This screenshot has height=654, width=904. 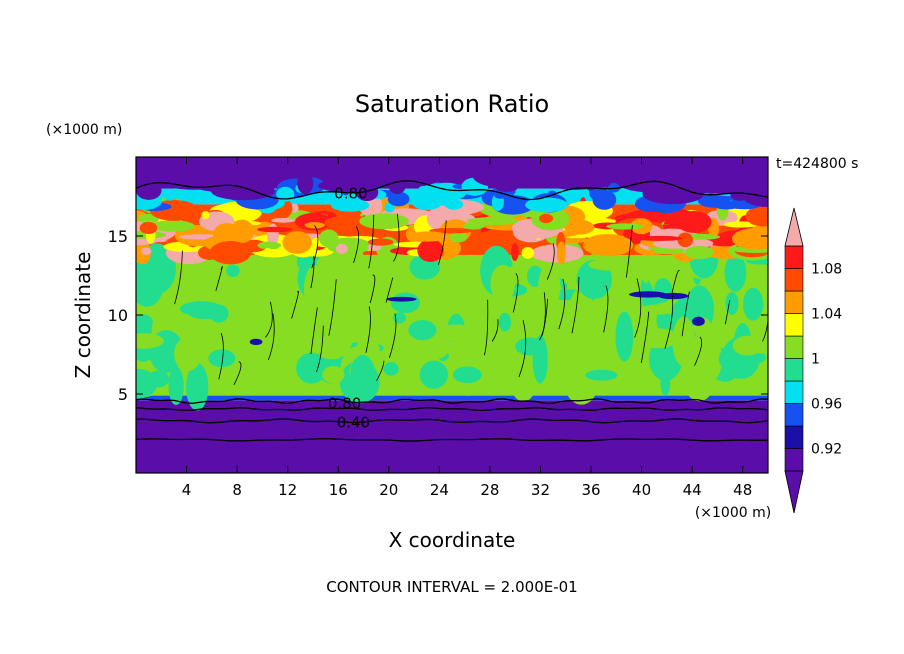 What do you see at coordinates (826, 450) in the screenshot?
I see `colorbar-tick-label: 0.92` at bounding box center [826, 450].